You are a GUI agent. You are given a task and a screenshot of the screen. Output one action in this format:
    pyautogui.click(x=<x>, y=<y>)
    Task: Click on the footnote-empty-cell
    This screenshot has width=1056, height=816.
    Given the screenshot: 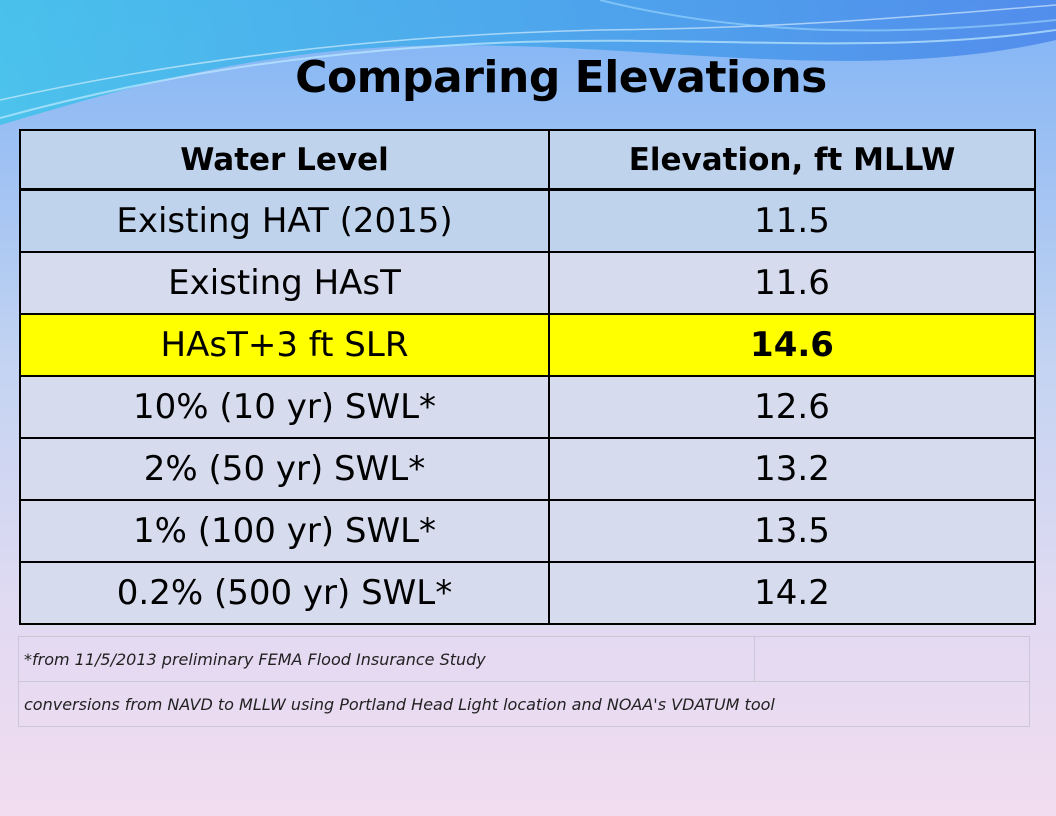 What is the action you would take?
    pyautogui.click(x=892, y=659)
    